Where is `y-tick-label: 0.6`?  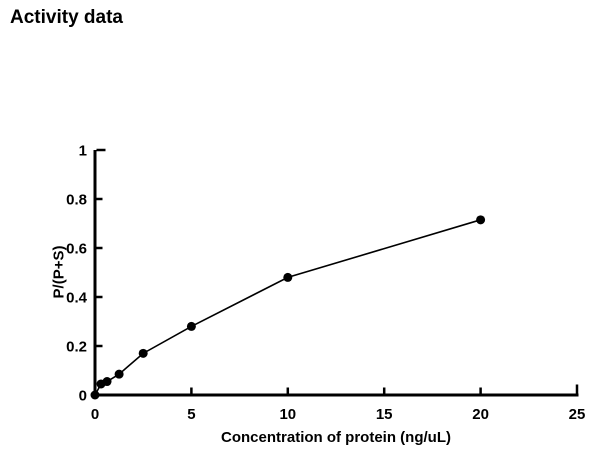
y-tick-label: 0.6 is located at coordinates (76, 249).